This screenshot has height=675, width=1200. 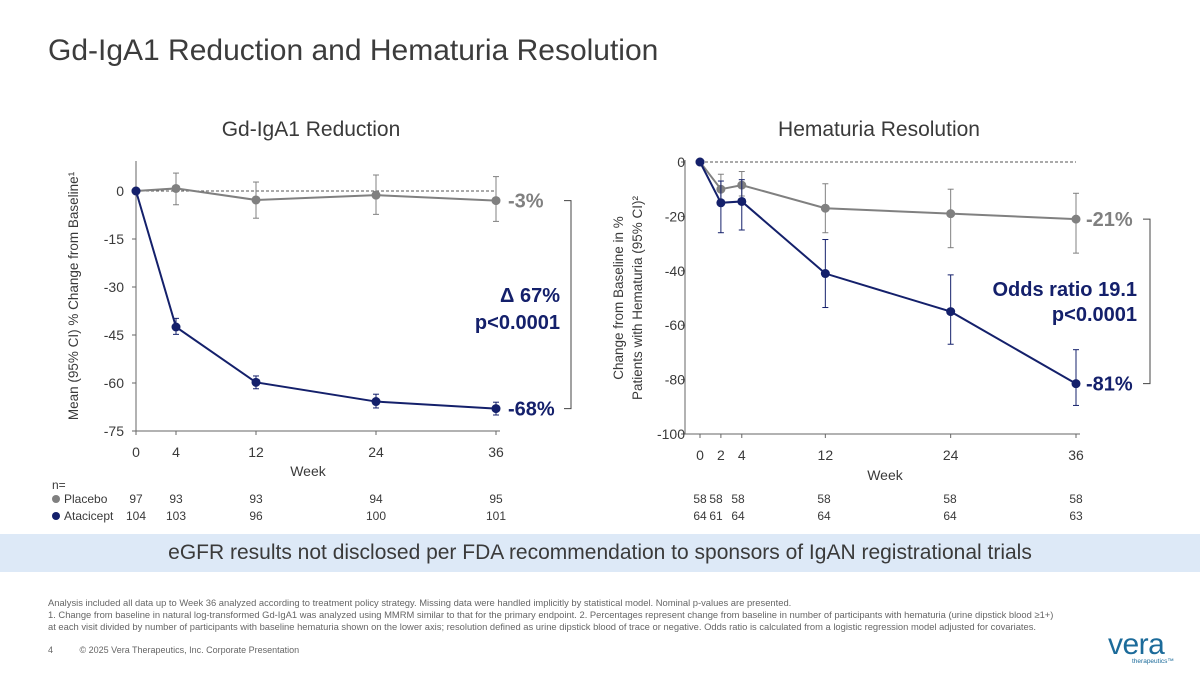 I want to click on y-tick-label: -80, so click(x=675, y=380).